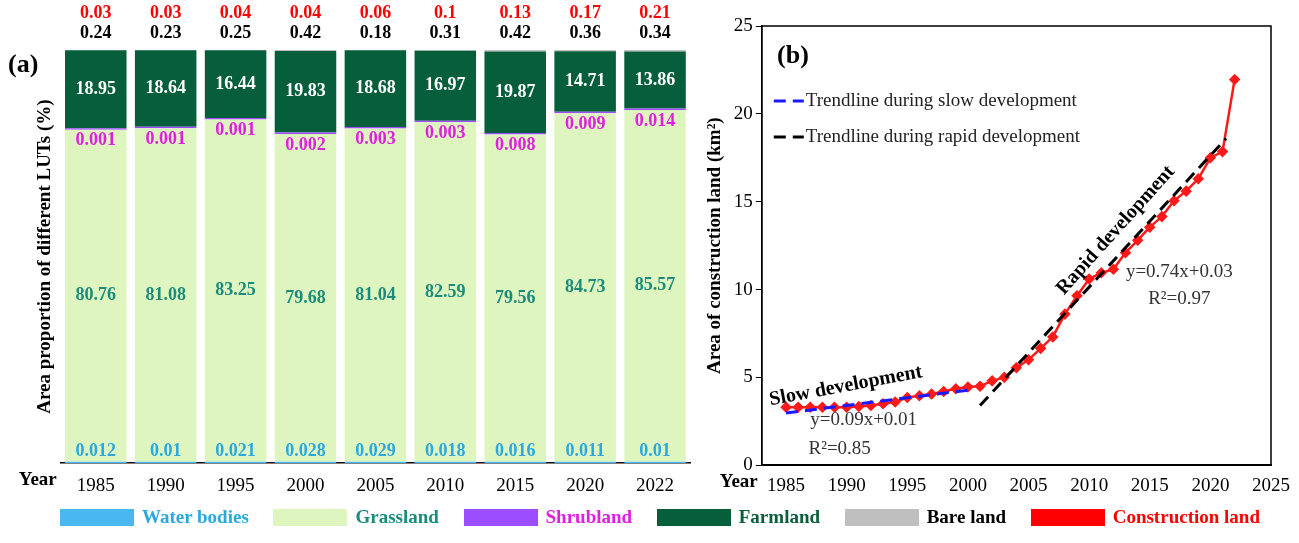 This screenshot has height=543, width=1299. Describe the element at coordinates (655, 119) in the screenshot. I see `data-label: 0.014` at that location.